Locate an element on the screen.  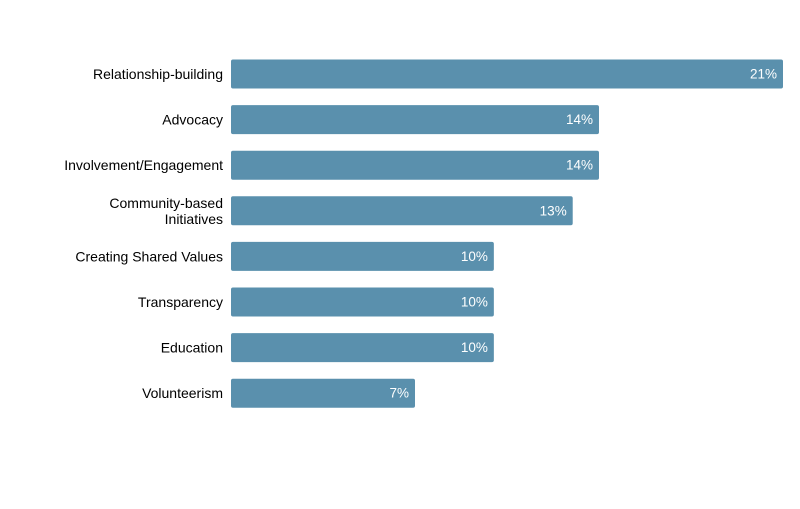
category-label-4: Creating Shared Values is located at coordinates (149, 256).